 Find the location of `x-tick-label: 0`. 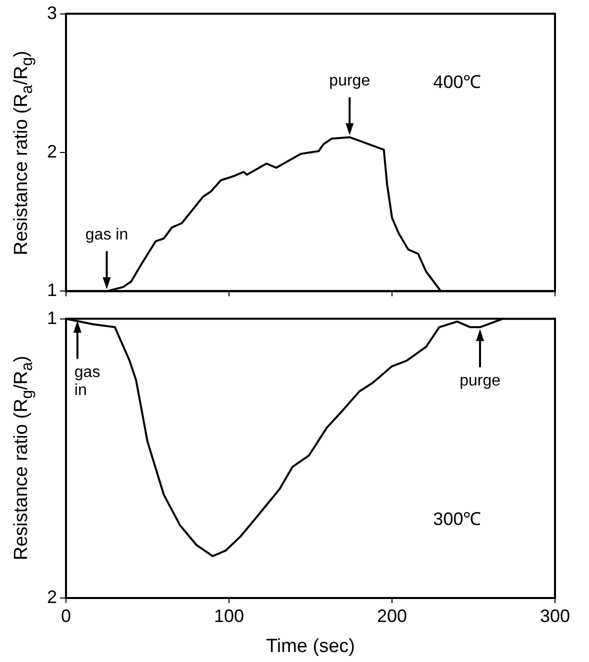

x-tick-label: 0 is located at coordinates (66, 616).